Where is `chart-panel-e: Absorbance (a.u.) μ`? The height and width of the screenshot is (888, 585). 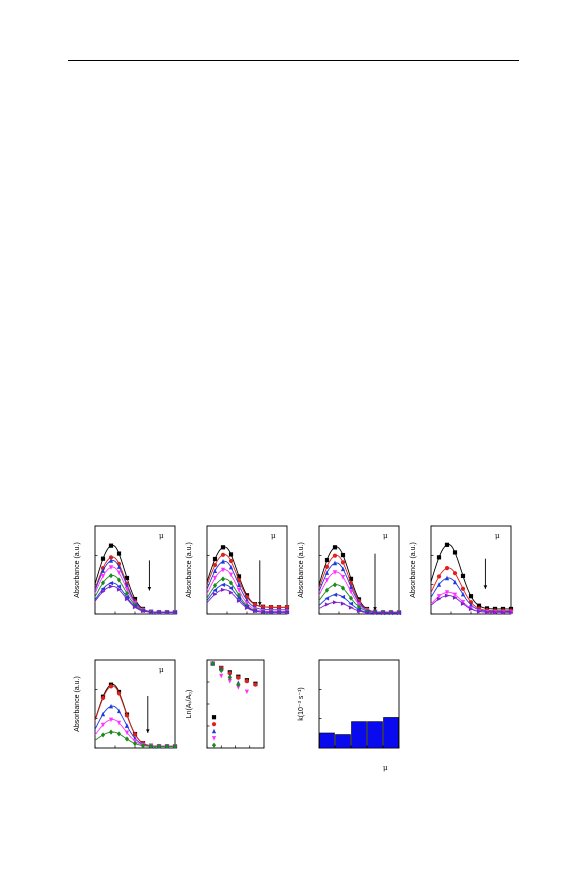 chart-panel-e: Absorbance (a.u.) μ is located at coordinates (126, 704).